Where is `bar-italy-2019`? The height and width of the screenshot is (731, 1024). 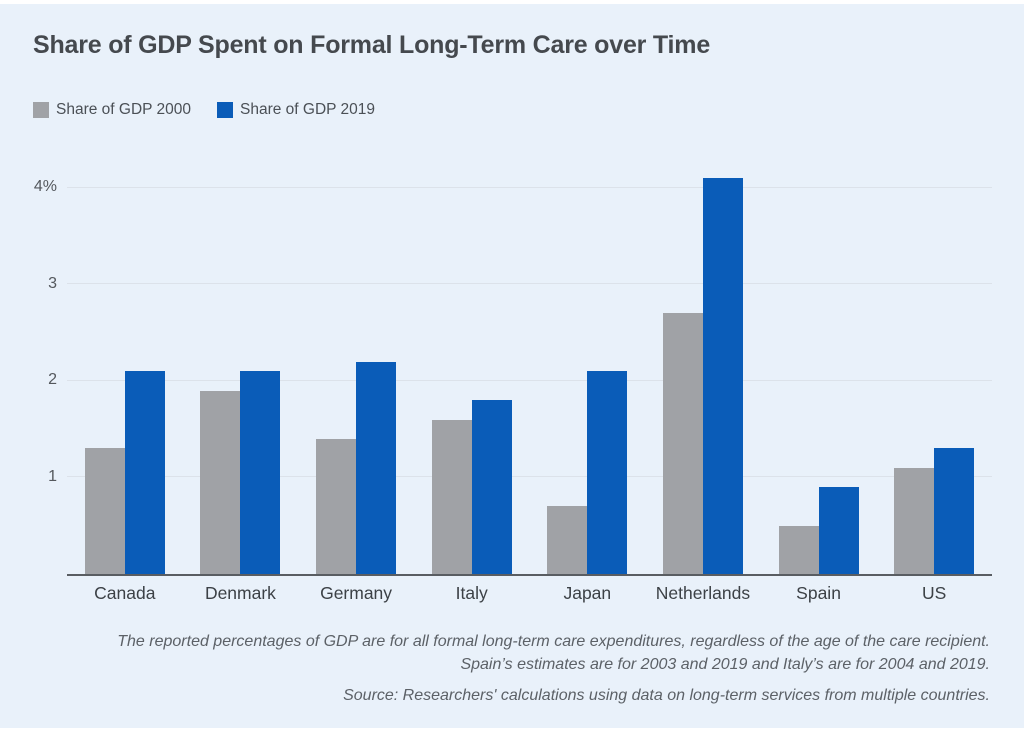 bar-italy-2019 is located at coordinates (491, 487).